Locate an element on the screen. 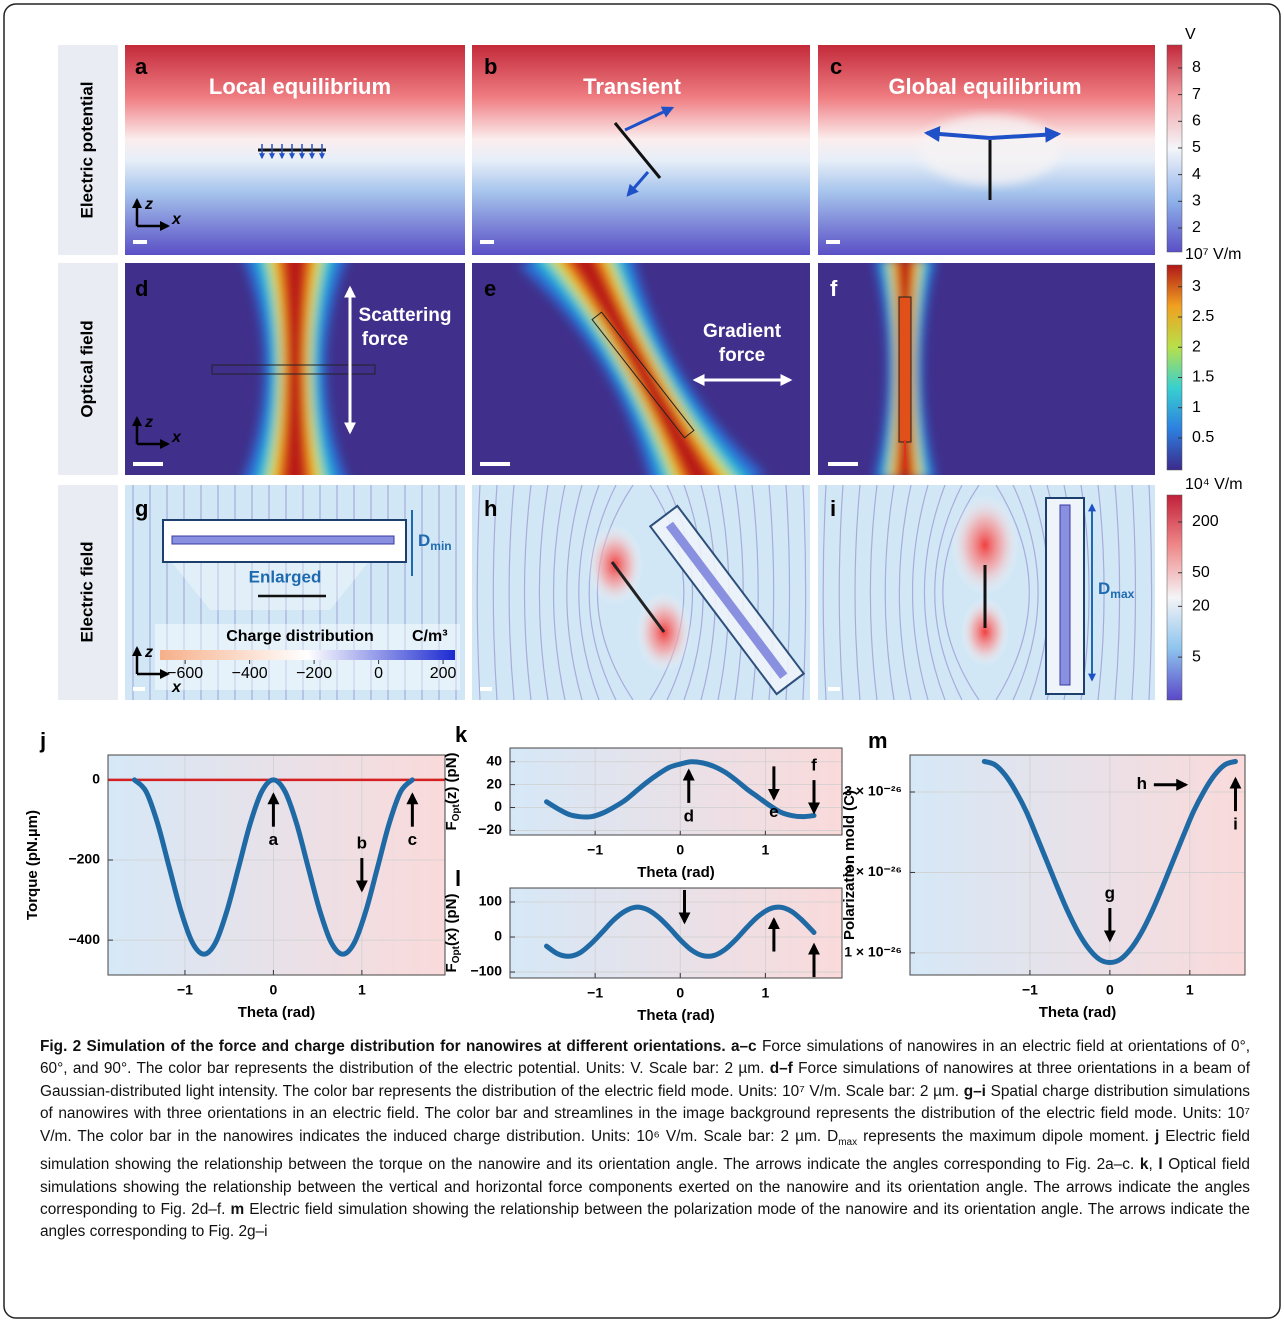 Image resolution: width=1284 pixels, height=1322 pixels. panel-letter: k is located at coordinates (461, 734).